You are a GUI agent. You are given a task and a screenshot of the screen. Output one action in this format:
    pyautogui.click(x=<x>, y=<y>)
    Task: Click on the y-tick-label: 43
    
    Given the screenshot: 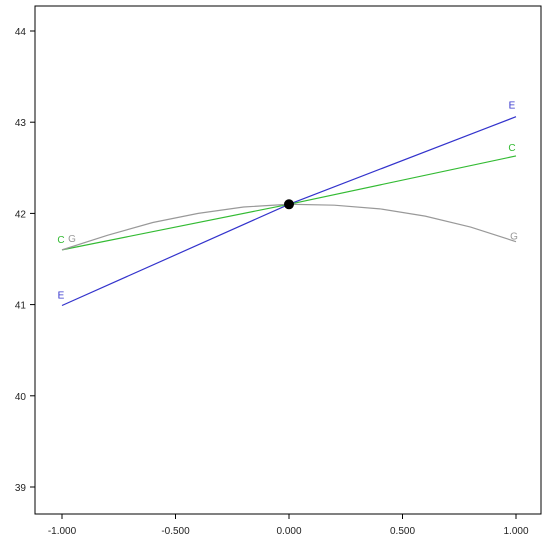 What is the action you would take?
    pyautogui.click(x=21, y=123)
    